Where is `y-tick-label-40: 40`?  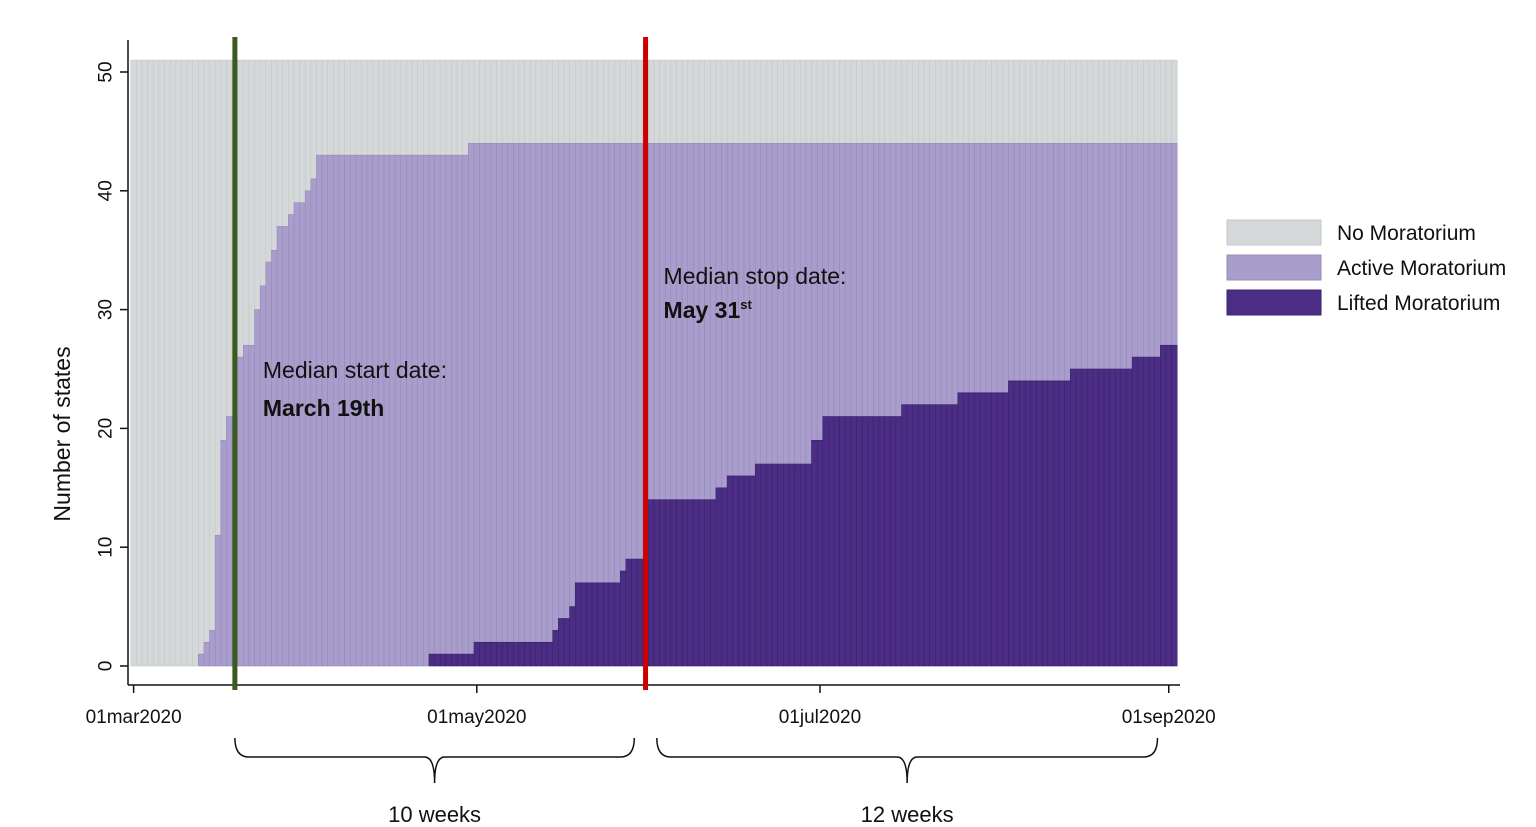
y-tick-label-40: 40 is located at coordinates (106, 190).